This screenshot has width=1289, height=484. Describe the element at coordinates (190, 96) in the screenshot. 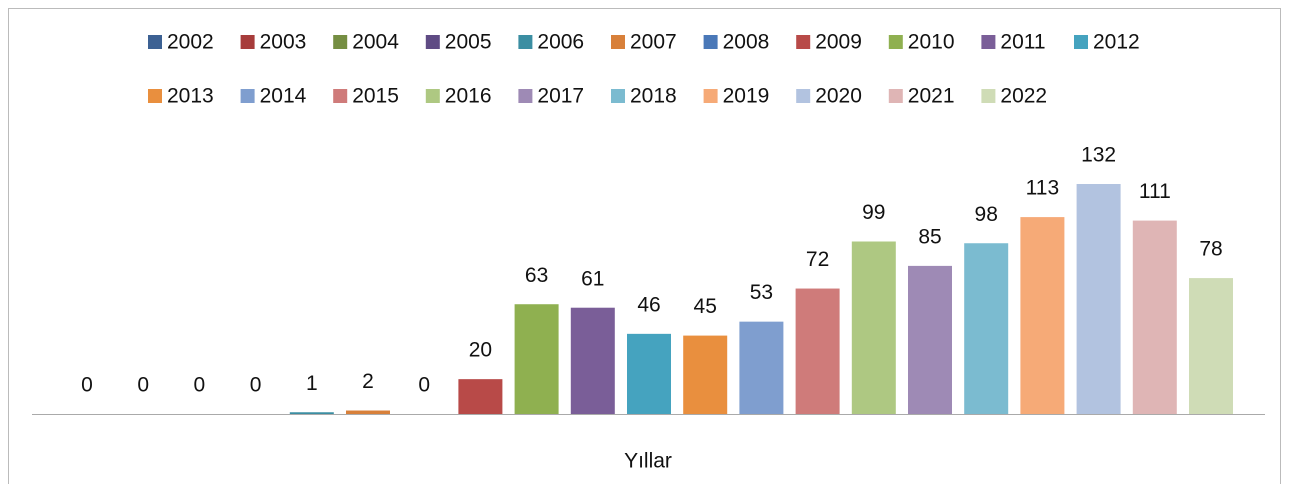

I see `legend-label: 2013` at that location.